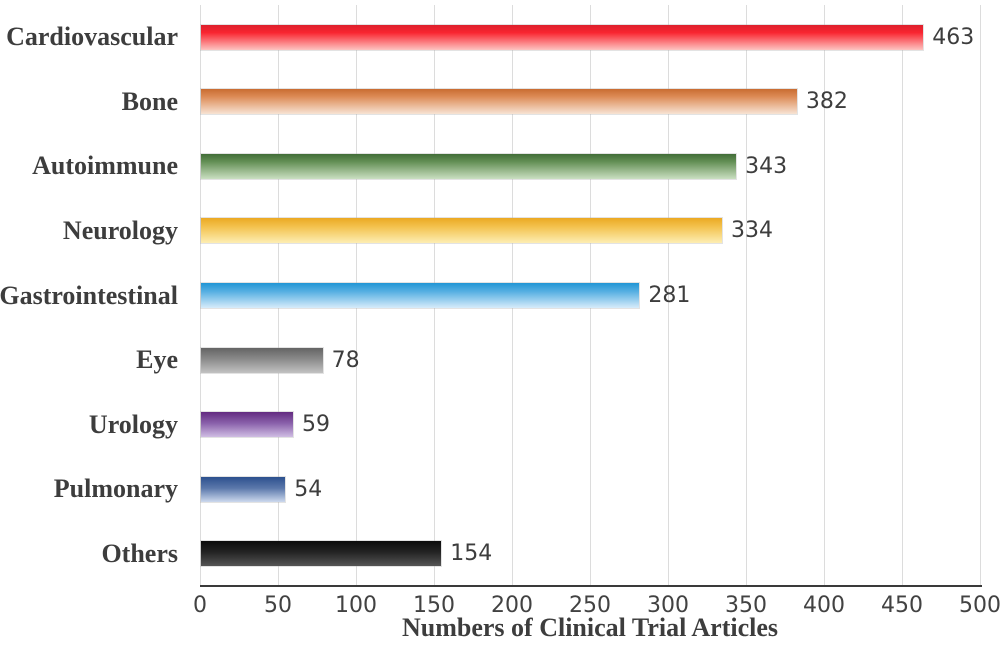 This screenshot has height=647, width=1000. I want to click on category-label-others: Others, so click(139, 553).